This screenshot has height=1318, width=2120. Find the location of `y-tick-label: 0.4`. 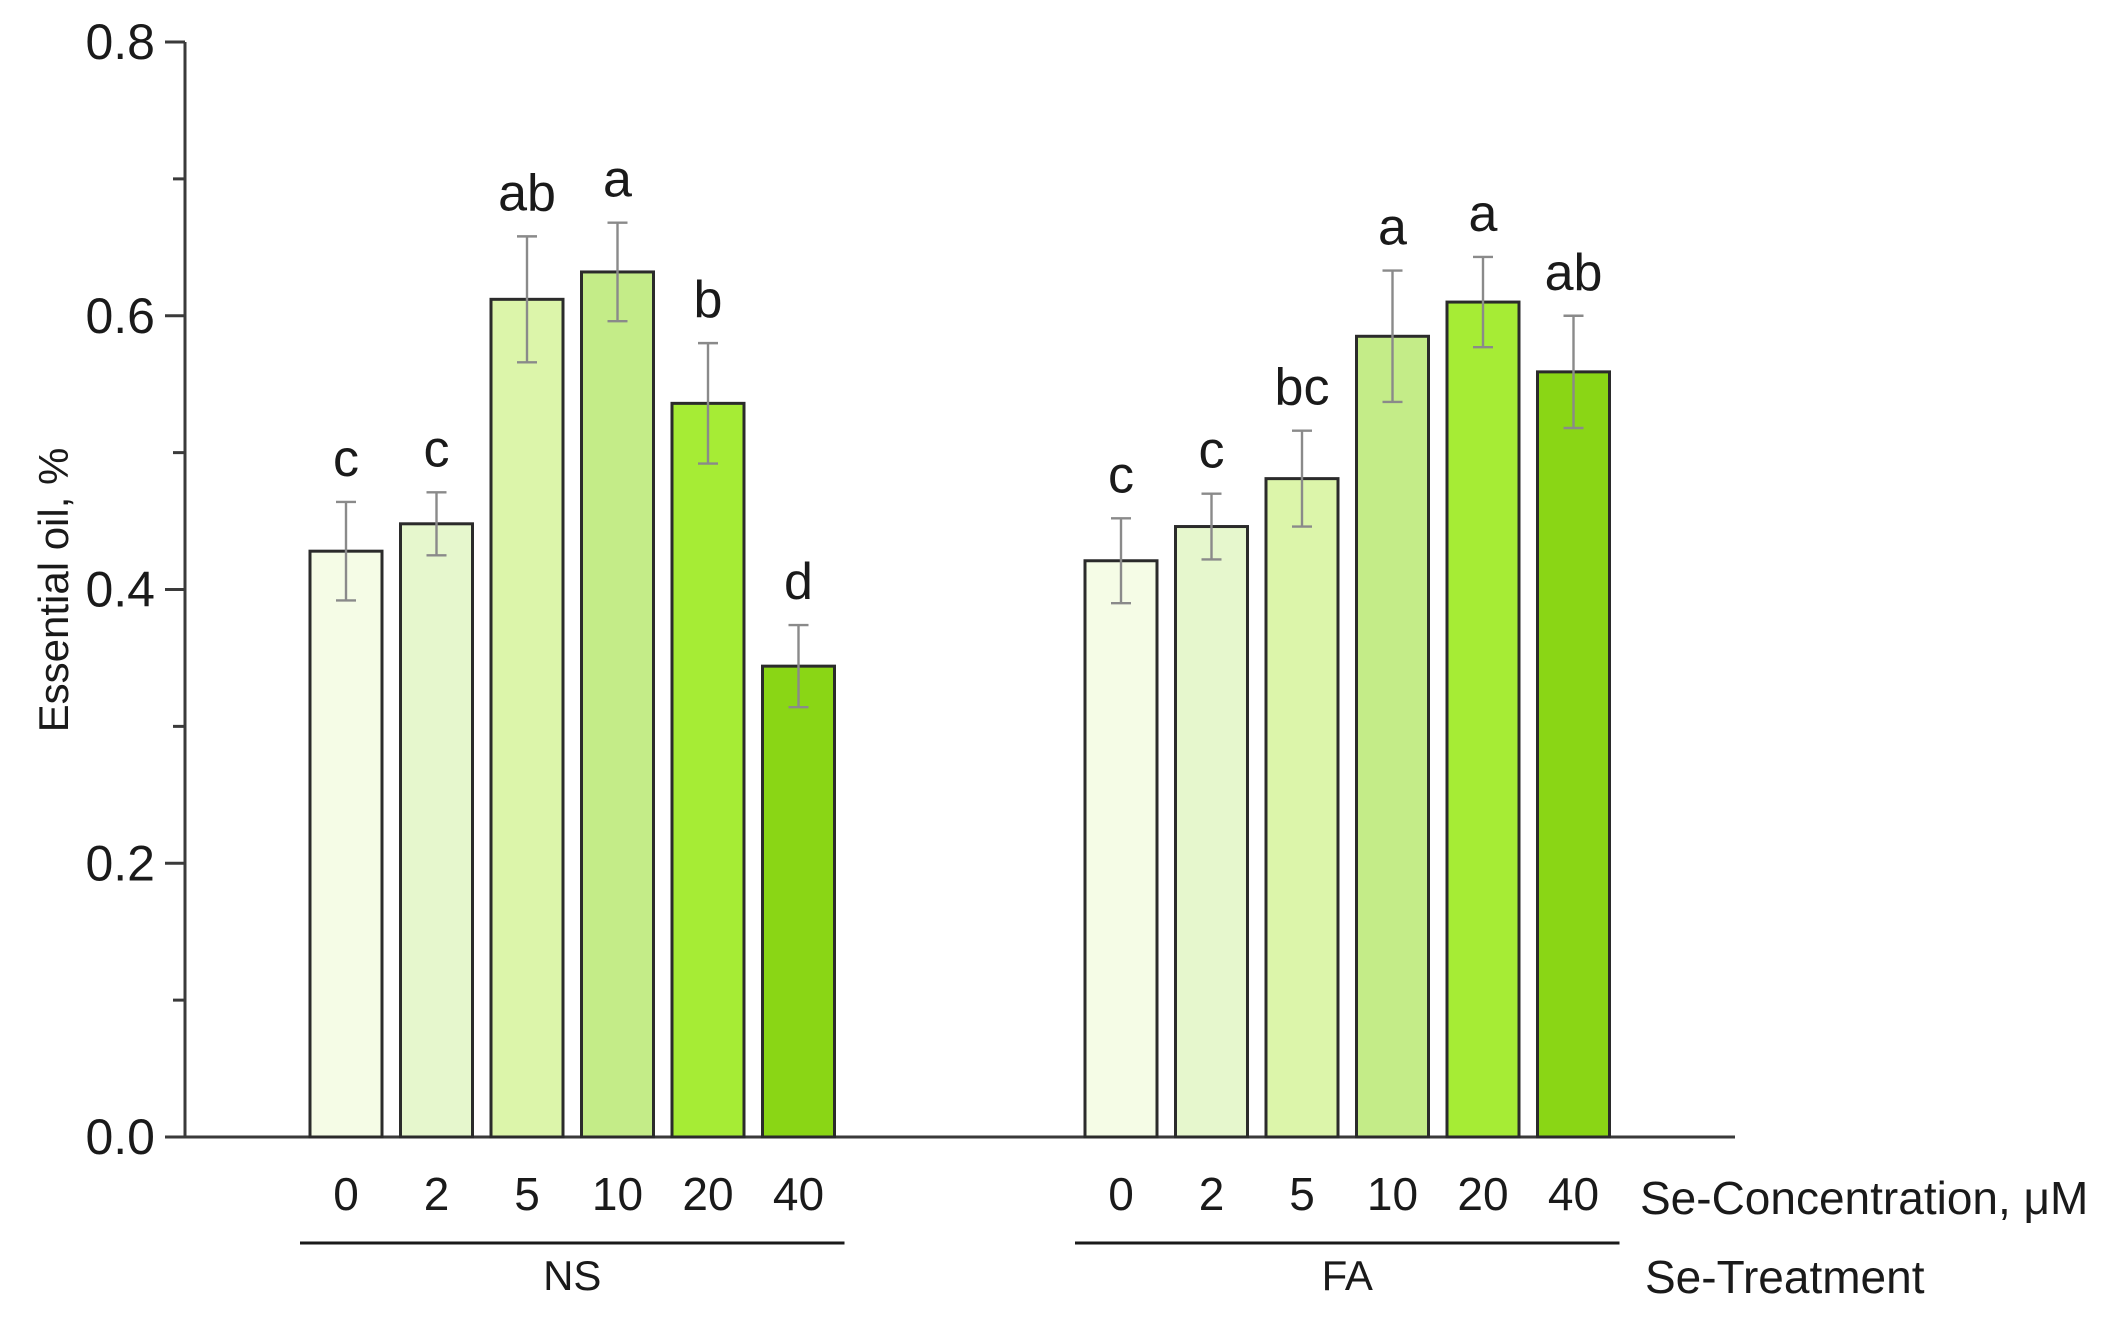

y-tick-label: 0.4 is located at coordinates (120, 590).